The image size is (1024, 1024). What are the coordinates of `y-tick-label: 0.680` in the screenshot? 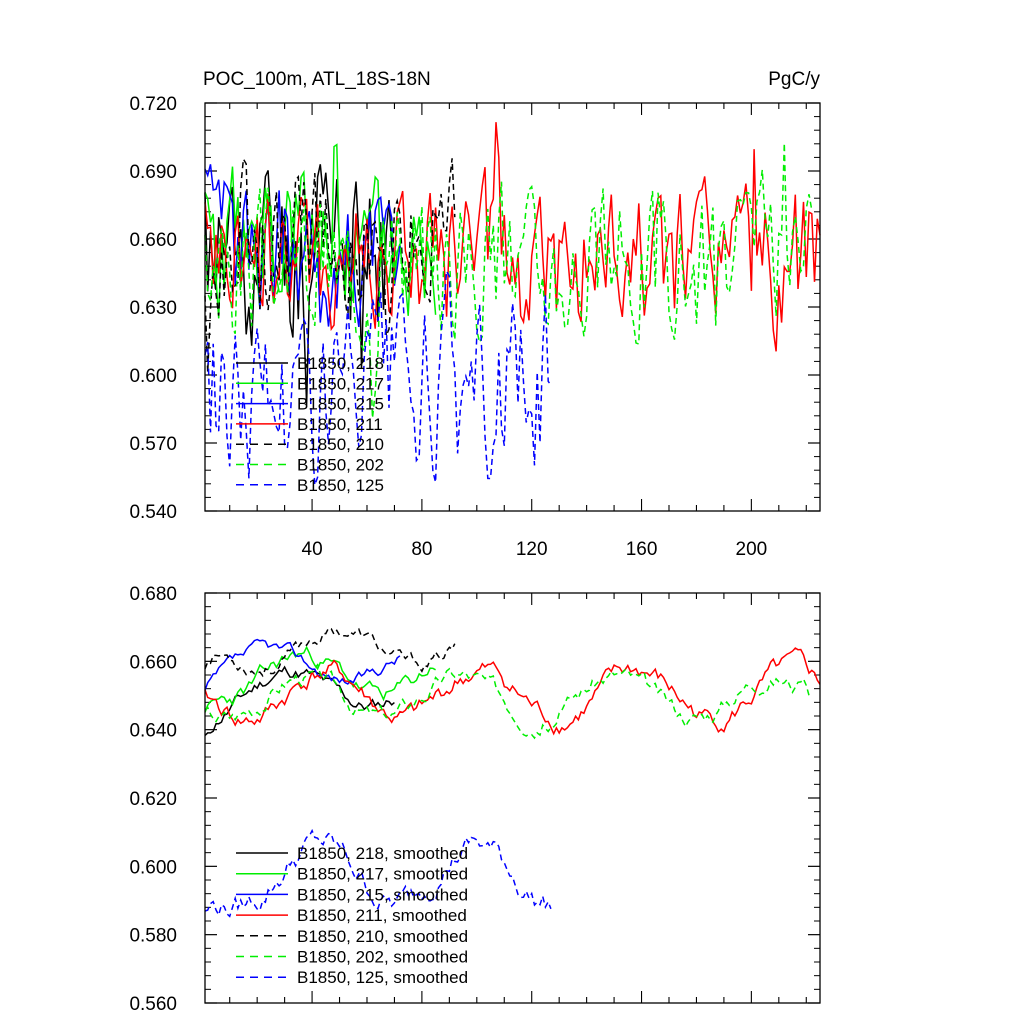 It's located at (153, 594).